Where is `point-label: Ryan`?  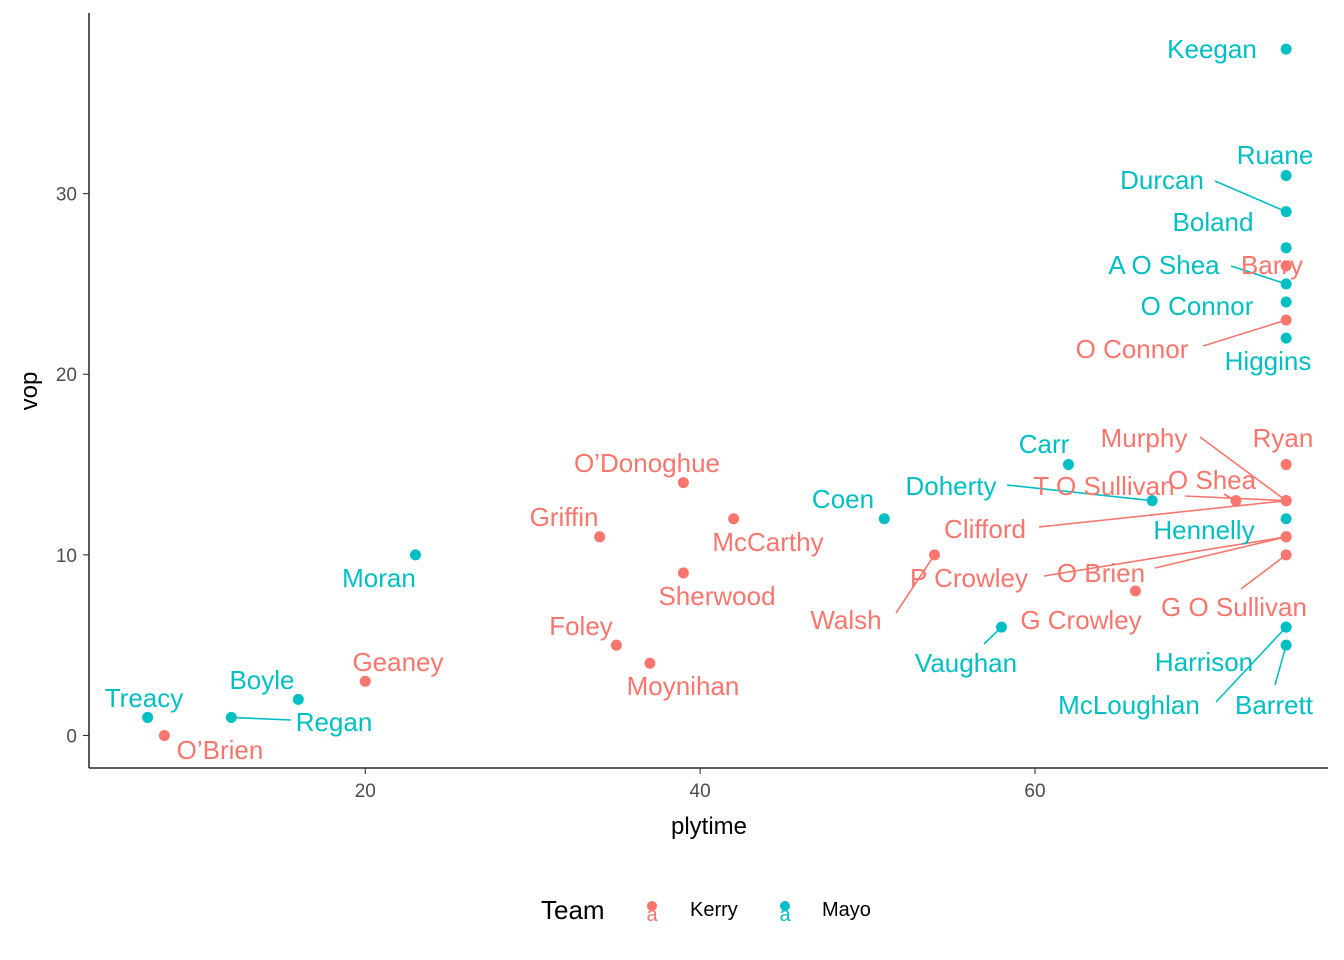
point-label: Ryan is located at coordinates (1283, 438).